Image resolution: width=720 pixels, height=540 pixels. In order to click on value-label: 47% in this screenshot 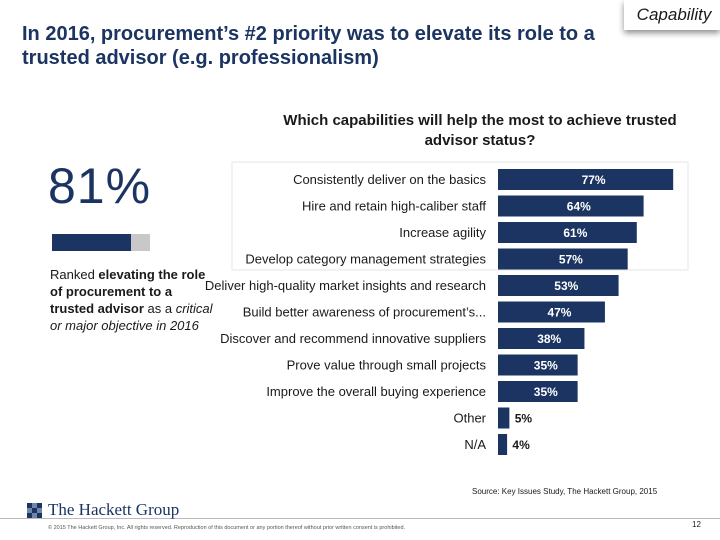, I will do `click(559, 313)`.